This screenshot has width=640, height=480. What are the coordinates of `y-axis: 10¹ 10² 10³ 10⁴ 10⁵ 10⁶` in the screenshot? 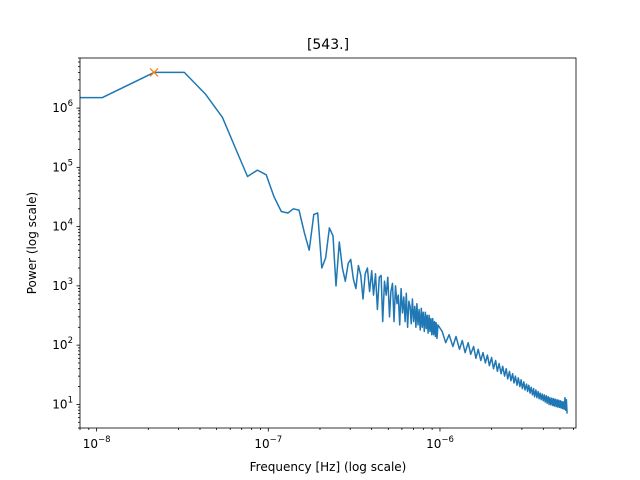 It's located at (66, 243).